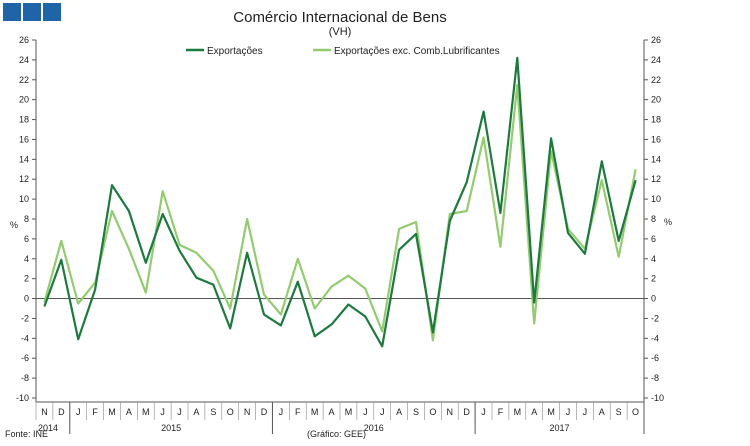  What do you see at coordinates (656, 120) in the screenshot?
I see `y-tick-label-right: 18` at bounding box center [656, 120].